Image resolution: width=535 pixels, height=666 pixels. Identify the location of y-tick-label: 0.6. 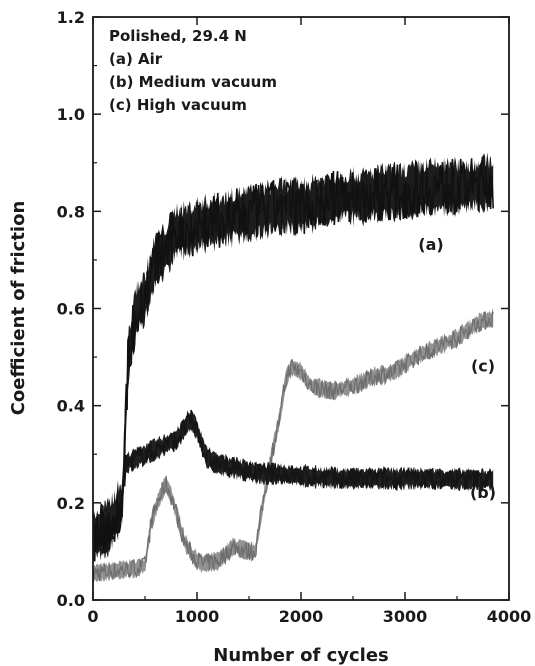
(71, 309).